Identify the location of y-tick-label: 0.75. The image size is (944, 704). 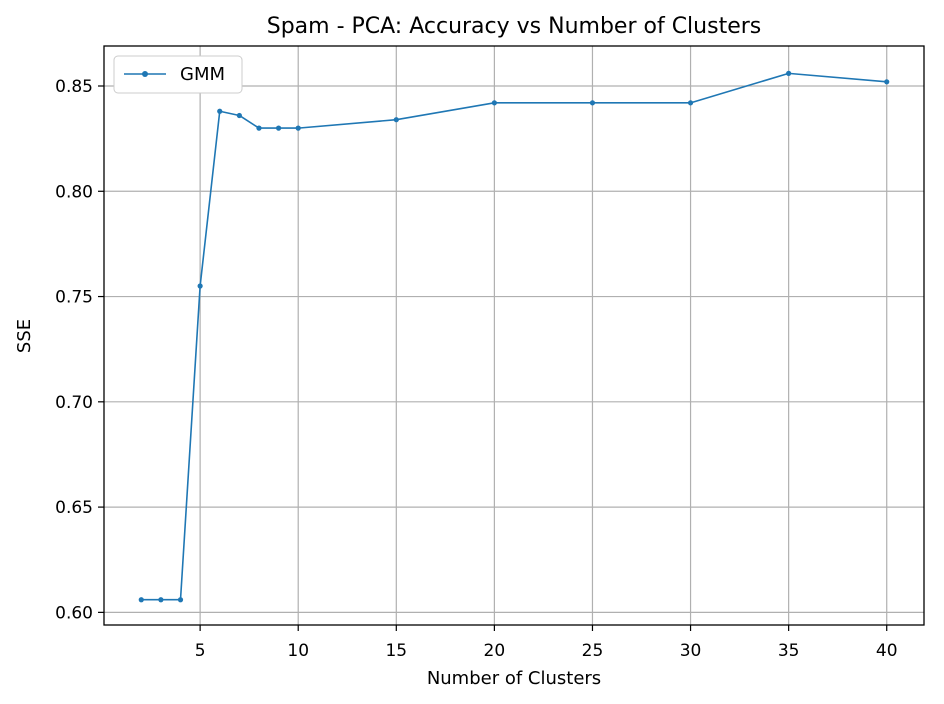
(74, 298).